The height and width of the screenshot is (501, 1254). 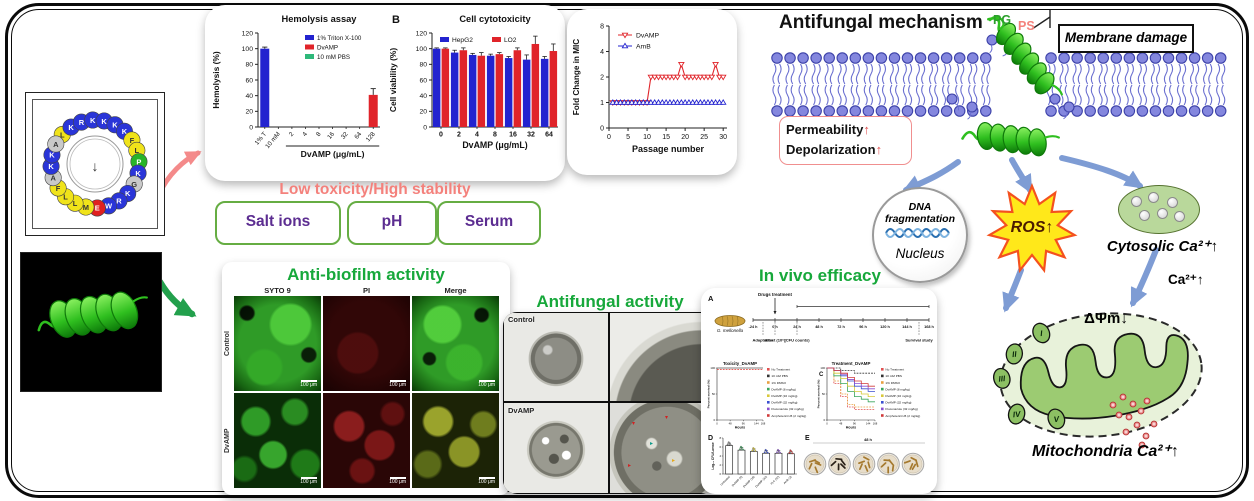 I want to click on timeline-label: 96 h, so click(x=863, y=327).